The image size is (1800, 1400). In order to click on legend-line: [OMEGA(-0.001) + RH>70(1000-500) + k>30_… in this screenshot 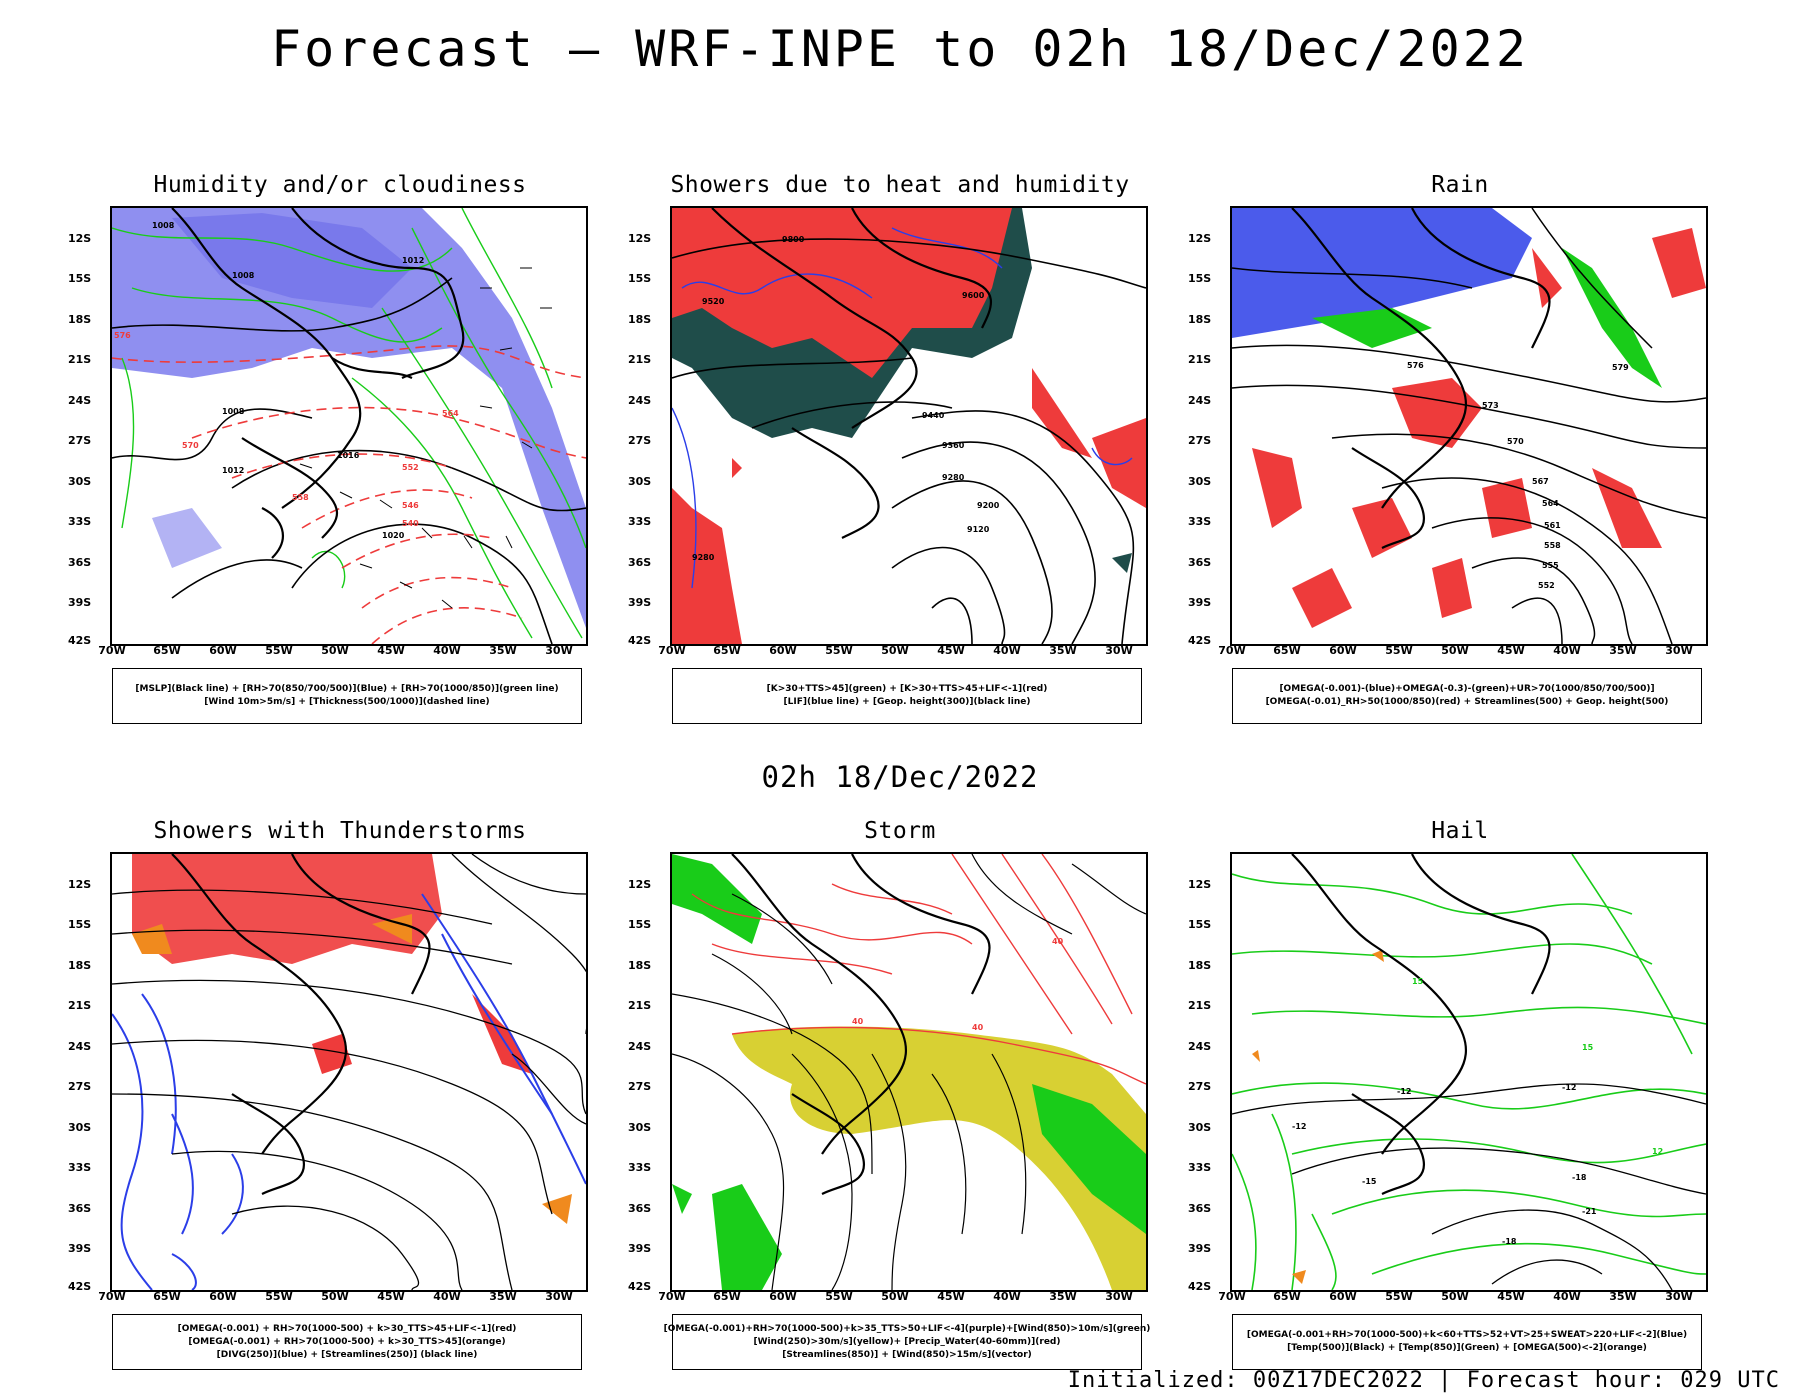, I will do `click(347, 1341)`.